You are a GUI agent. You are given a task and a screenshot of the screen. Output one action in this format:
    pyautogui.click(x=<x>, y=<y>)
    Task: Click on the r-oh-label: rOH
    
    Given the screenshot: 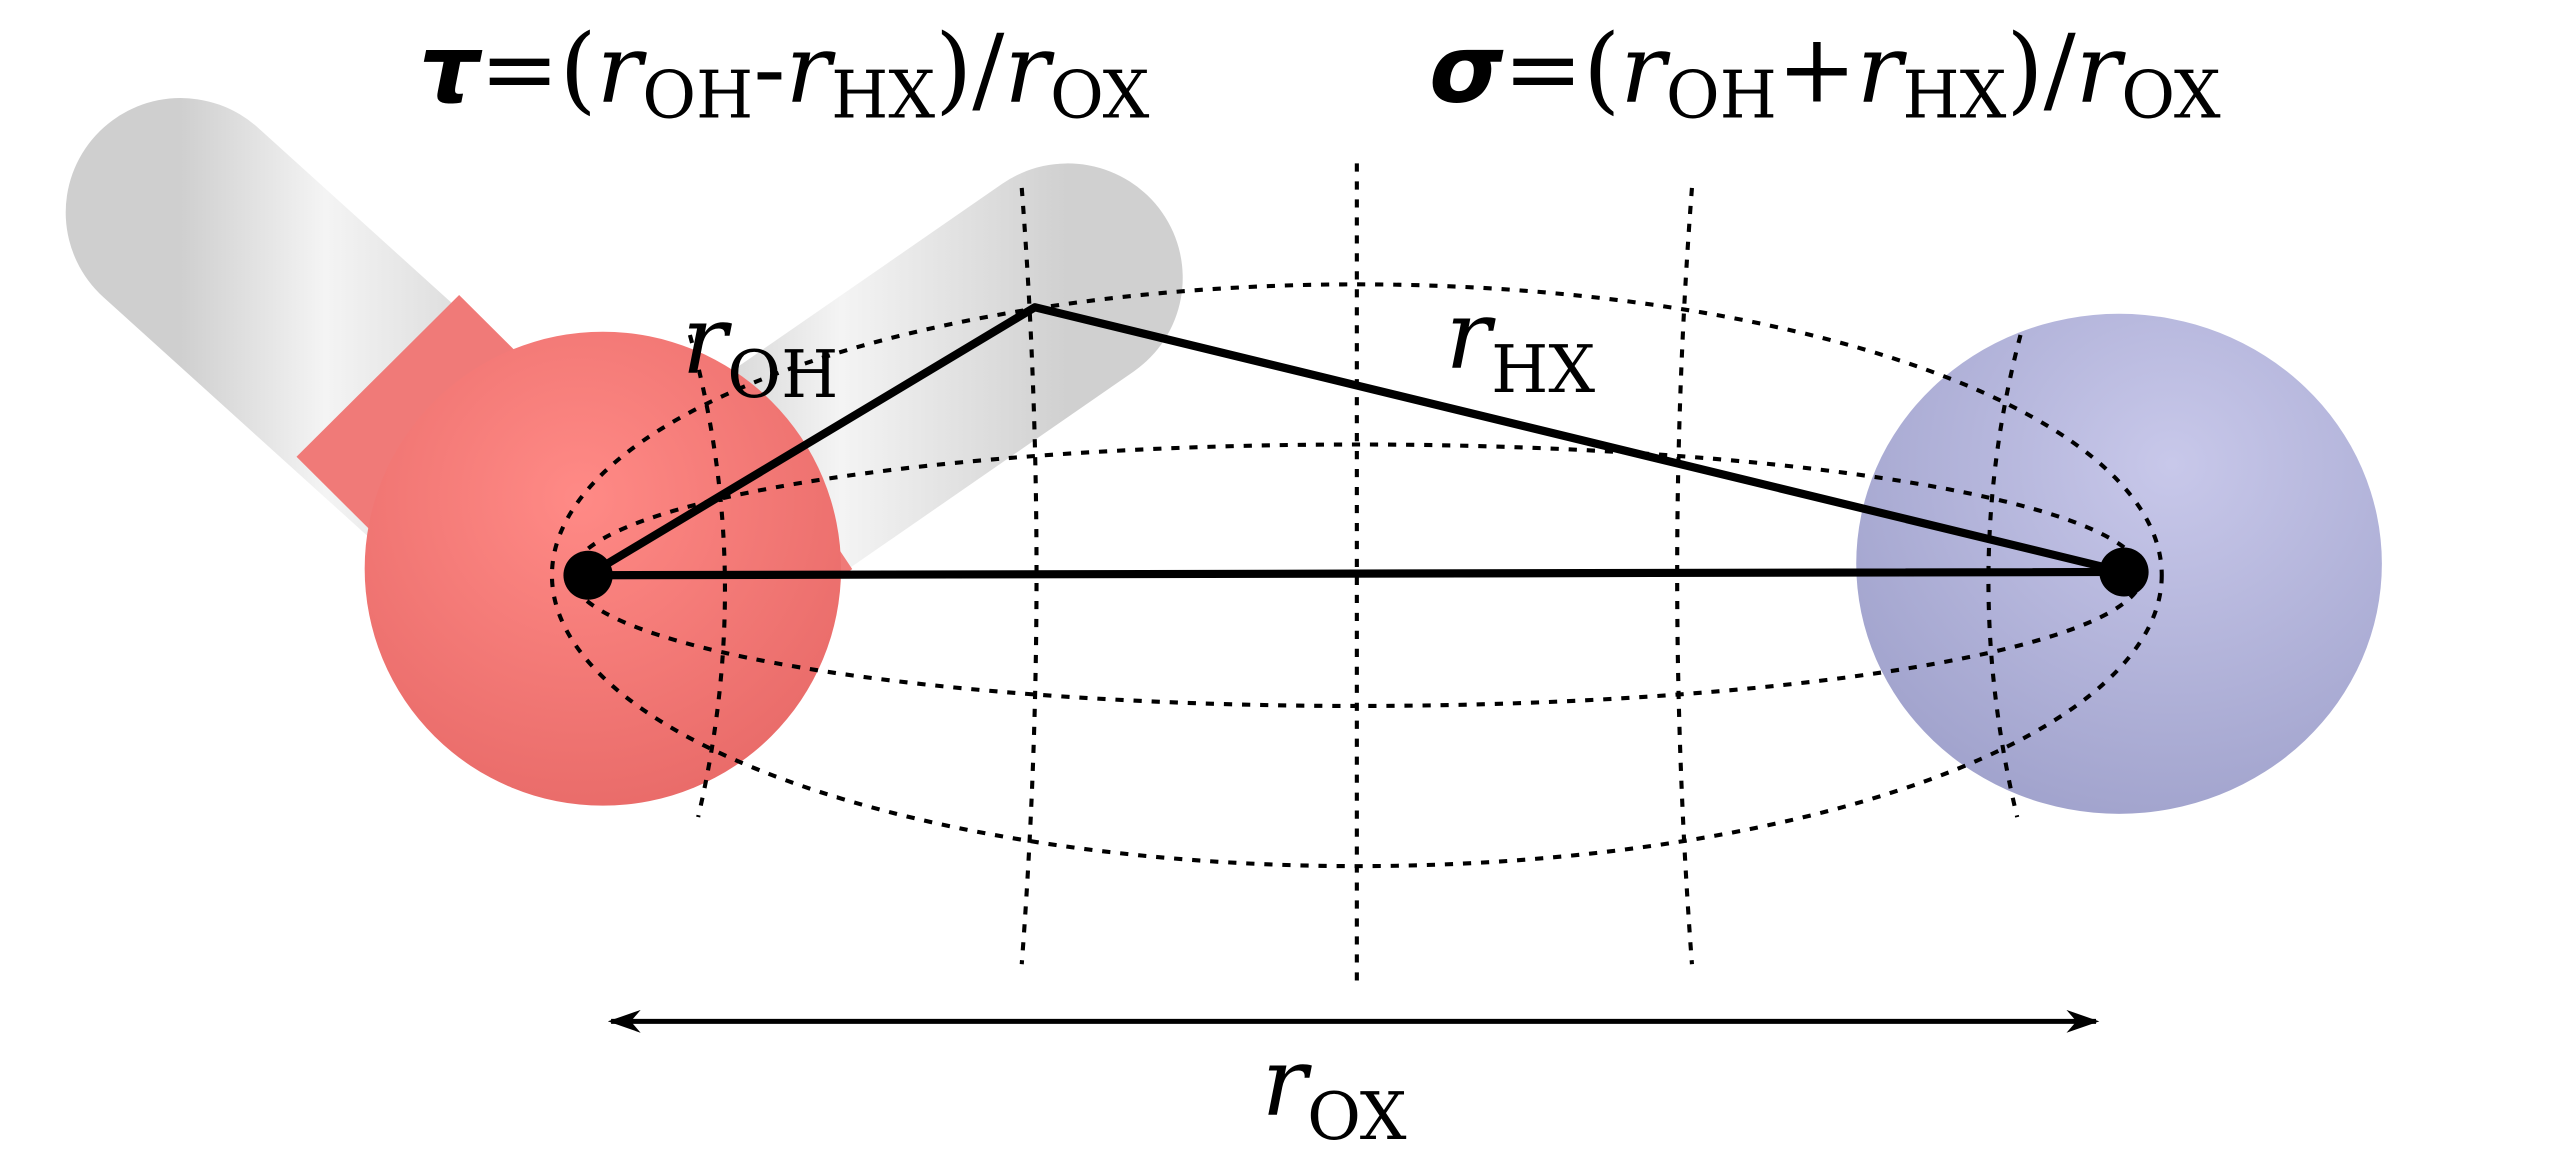 What is the action you would take?
    pyautogui.click(x=760, y=349)
    